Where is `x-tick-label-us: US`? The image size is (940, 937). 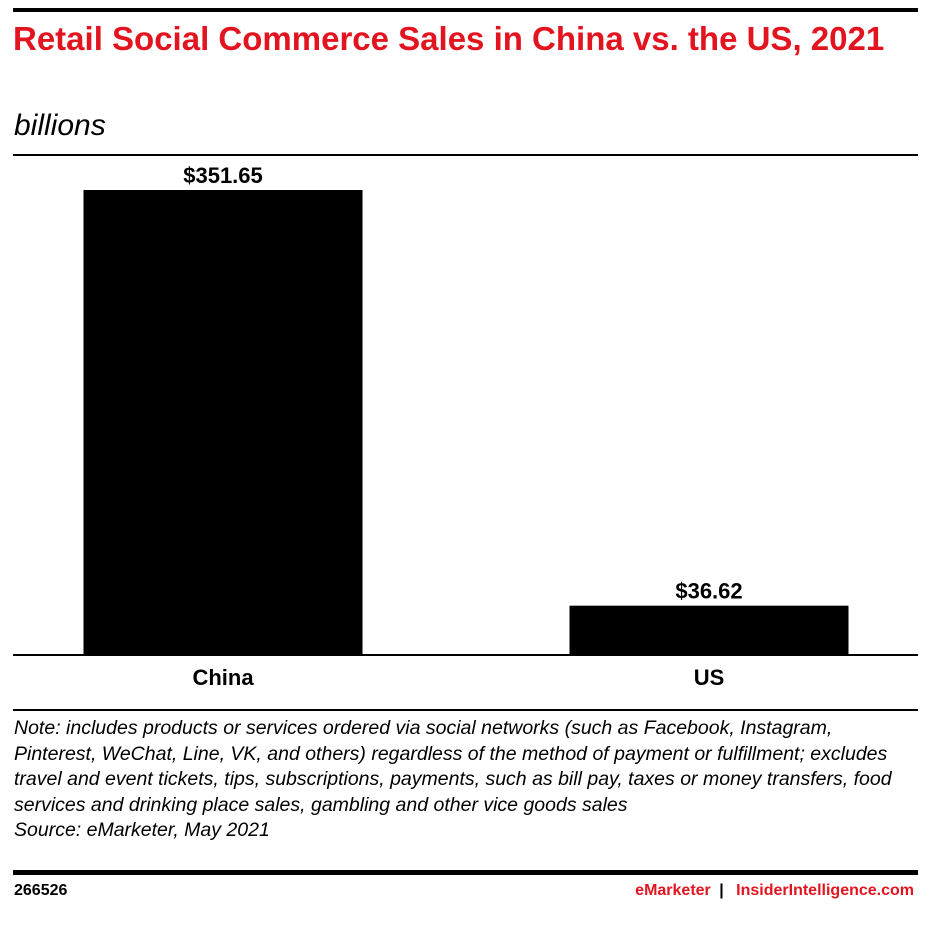
x-tick-label-us: US is located at coordinates (709, 677).